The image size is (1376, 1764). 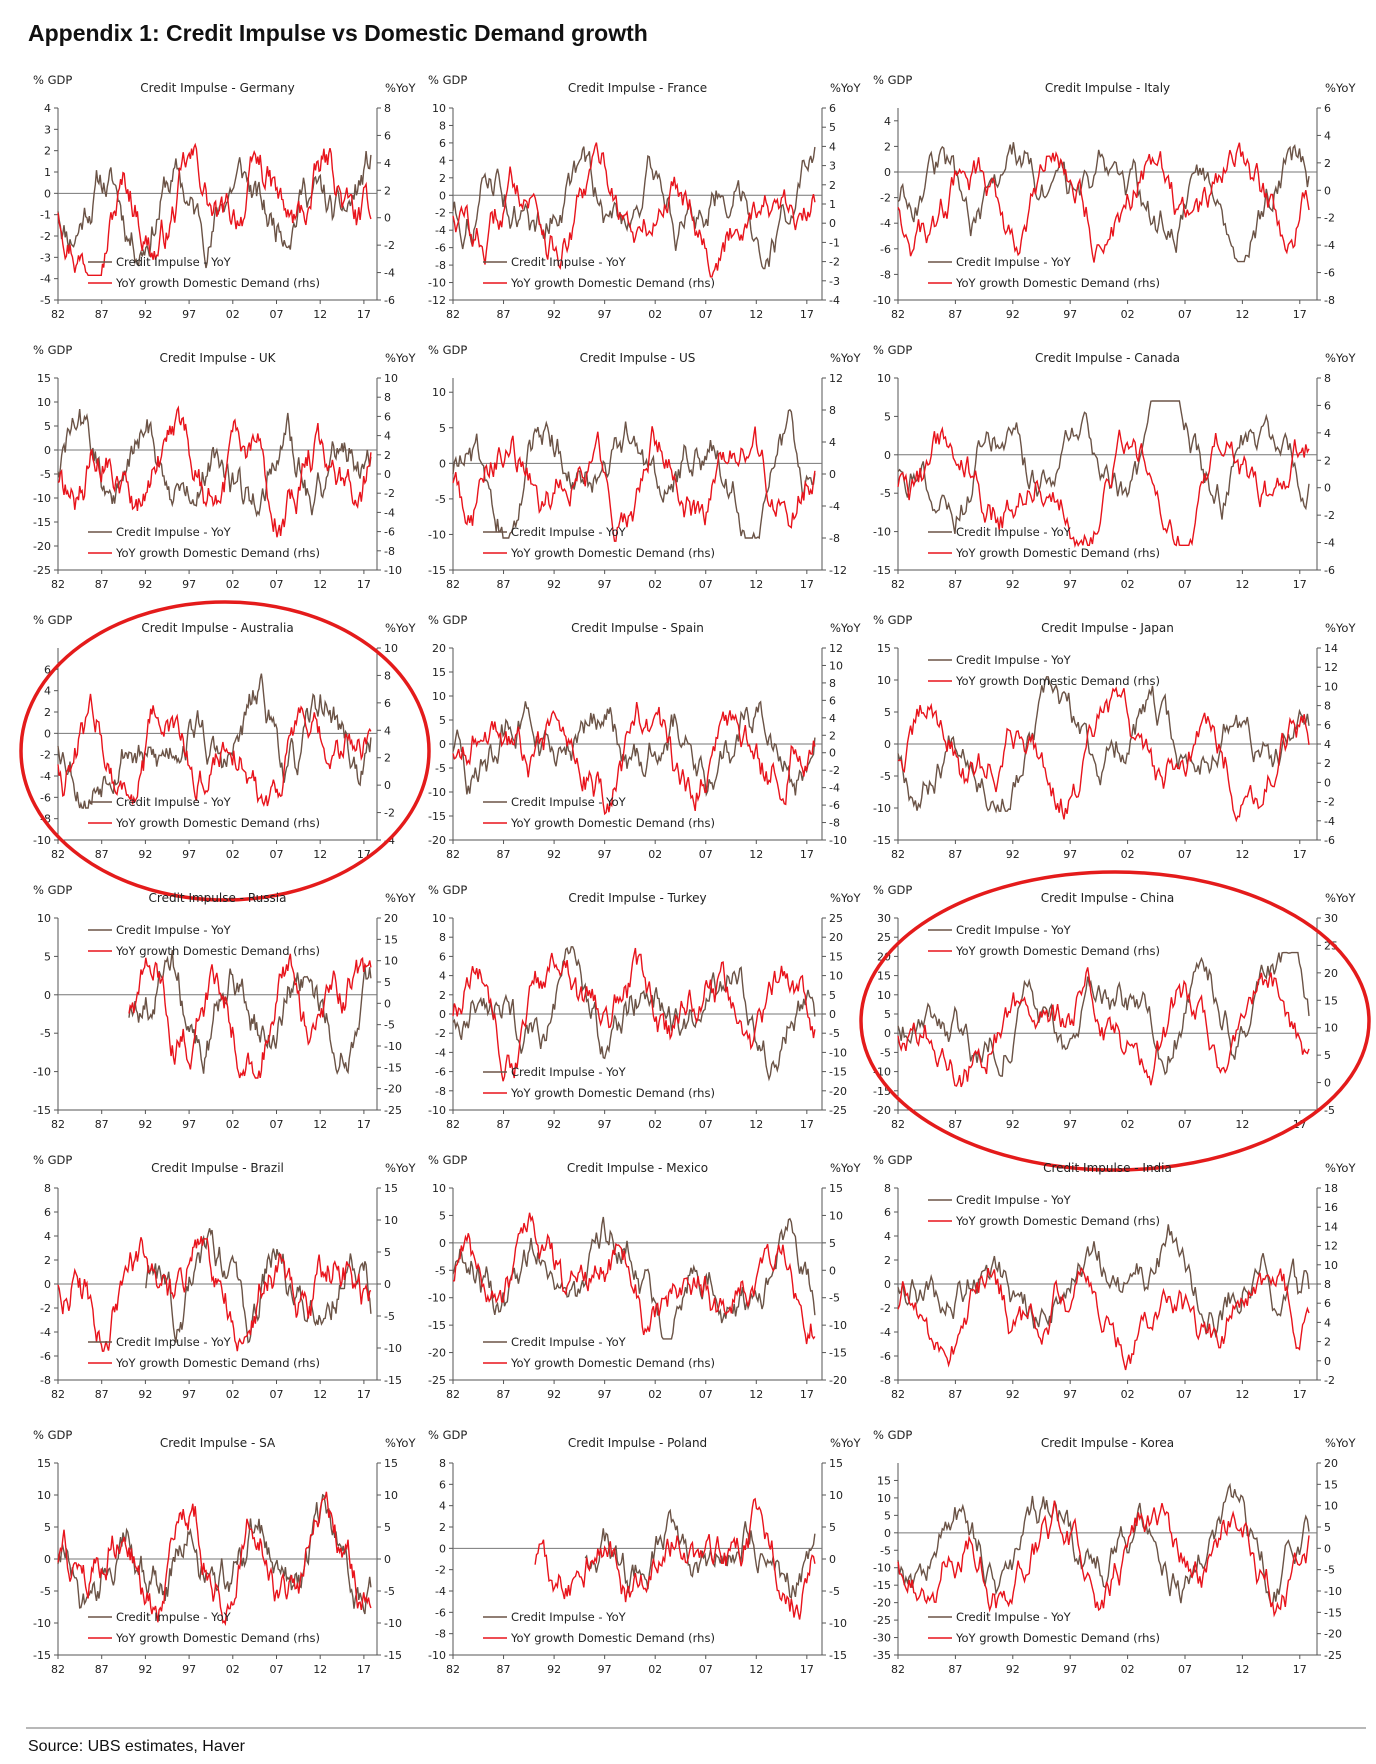 What do you see at coordinates (47, 669) in the screenshot?
I see `y-tick-label: 6` at bounding box center [47, 669].